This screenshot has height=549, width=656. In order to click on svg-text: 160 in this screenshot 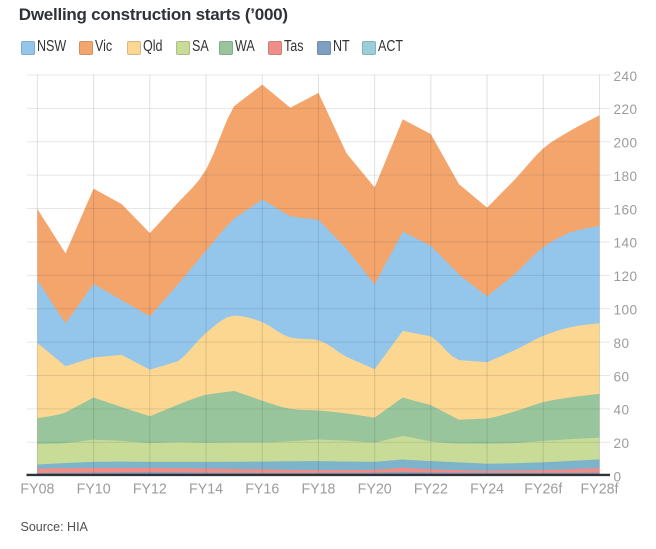, I will do `click(626, 209)`.